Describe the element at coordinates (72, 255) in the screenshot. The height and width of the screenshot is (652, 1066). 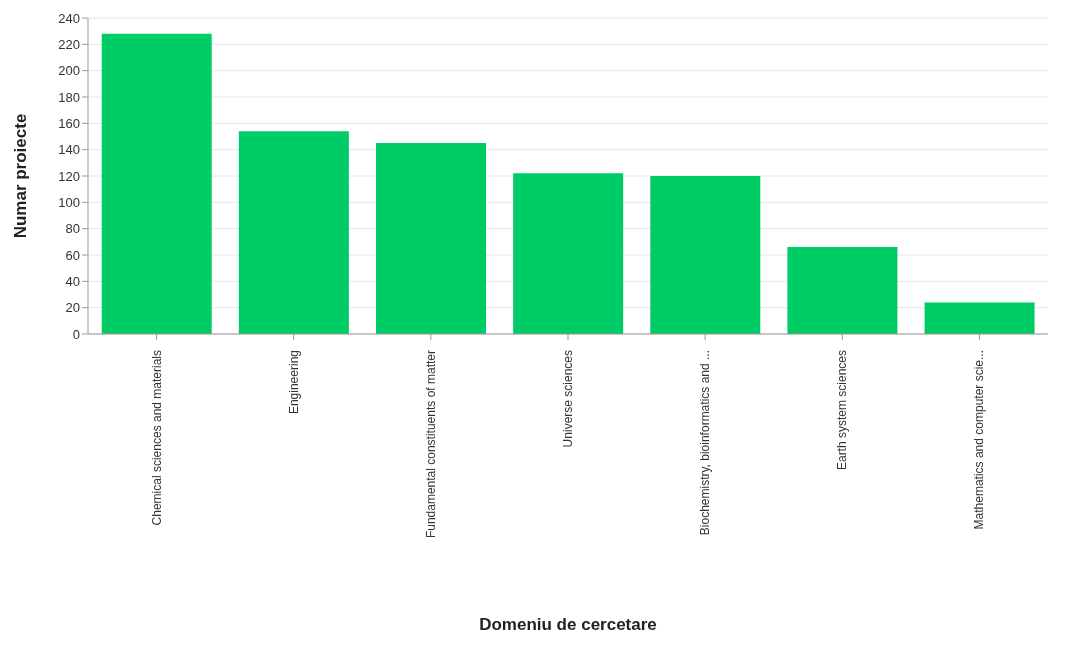
I see `y-tick-label: 60` at that location.